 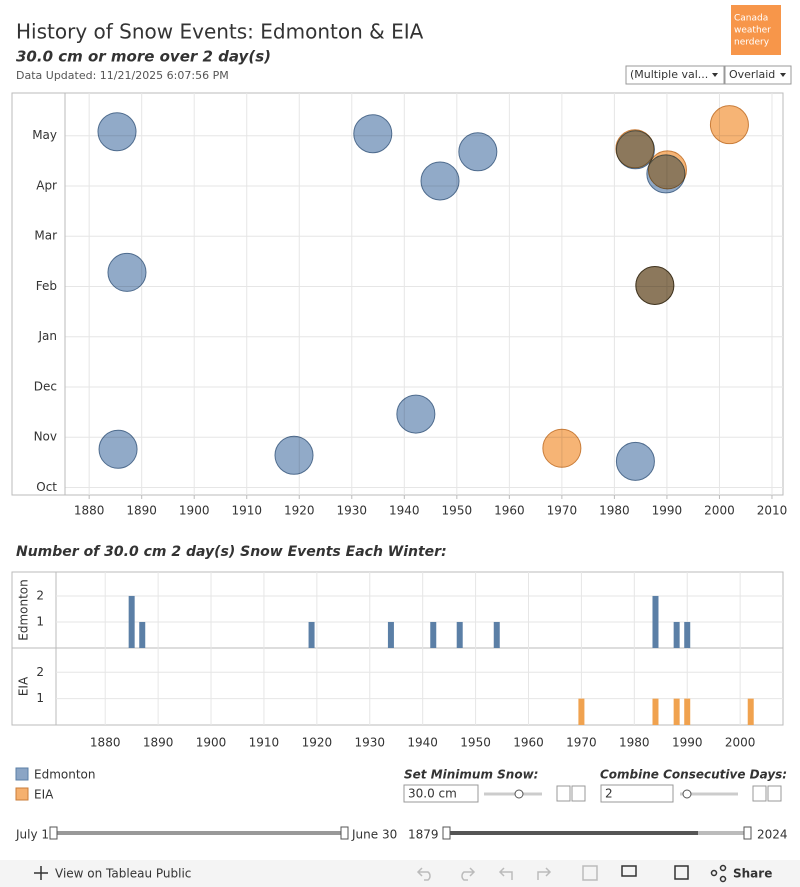 What do you see at coordinates (432, 794) in the screenshot?
I see `min-snow-value: 30.0 cm` at bounding box center [432, 794].